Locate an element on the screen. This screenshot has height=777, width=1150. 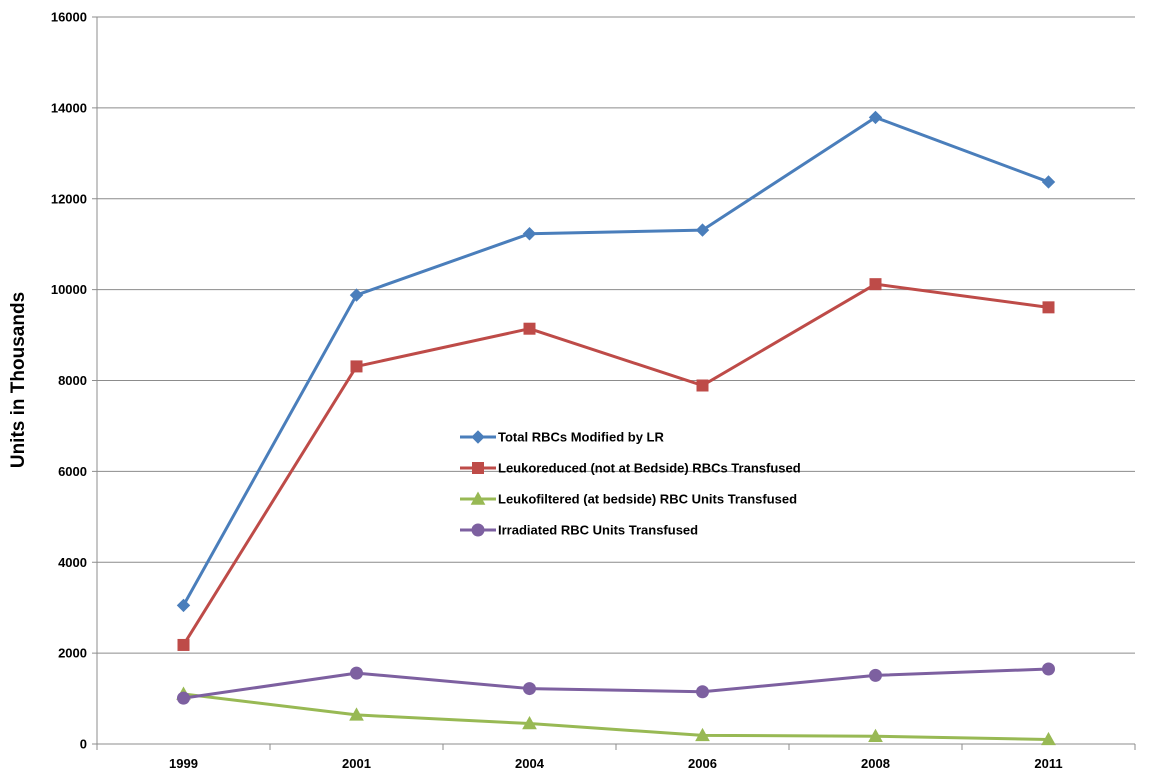
y-tick-label: 14000 is located at coordinates (69, 107).